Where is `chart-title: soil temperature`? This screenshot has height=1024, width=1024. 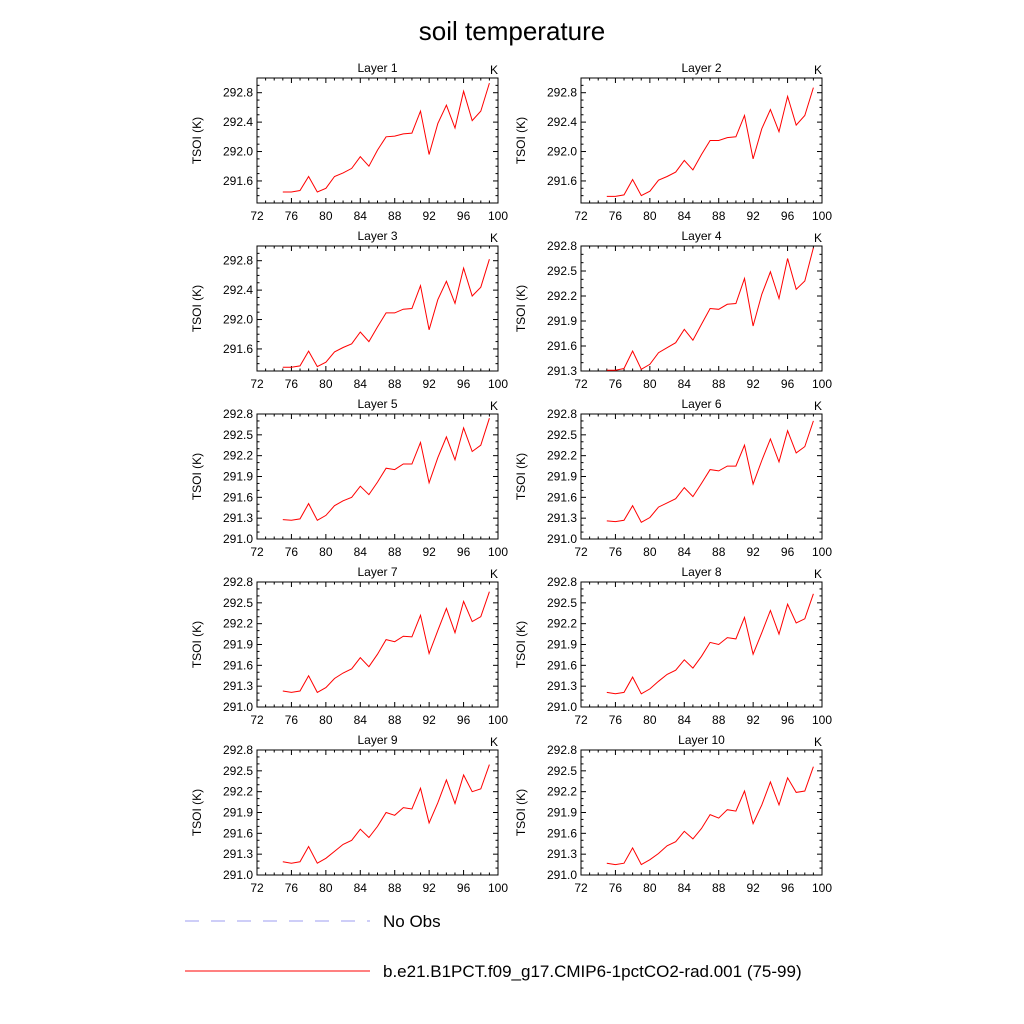 chart-title: soil temperature is located at coordinates (512, 31).